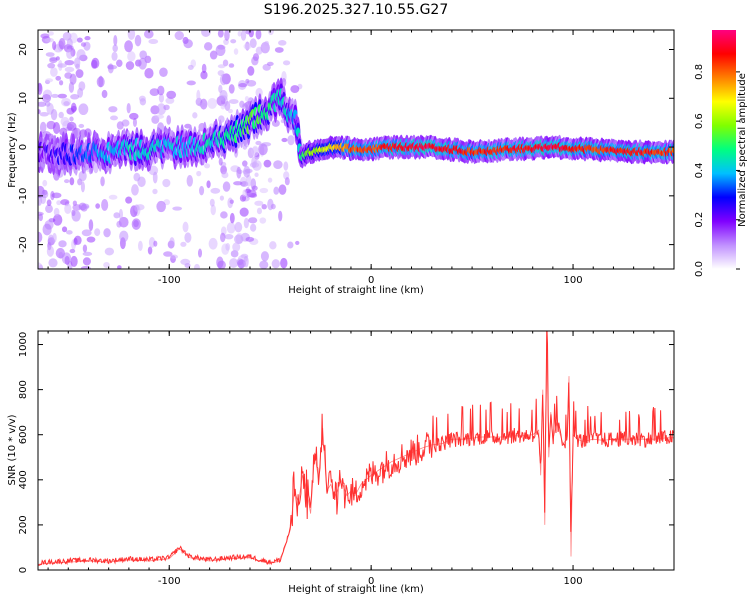  Describe the element at coordinates (23, 147) in the screenshot. I see `spectrogram-y-tick-label: 0` at that location.